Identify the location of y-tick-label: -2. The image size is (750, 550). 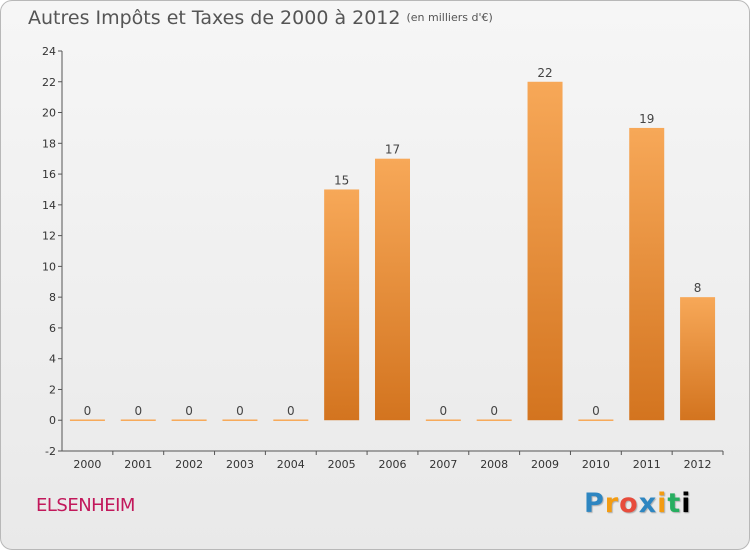
(50, 451).